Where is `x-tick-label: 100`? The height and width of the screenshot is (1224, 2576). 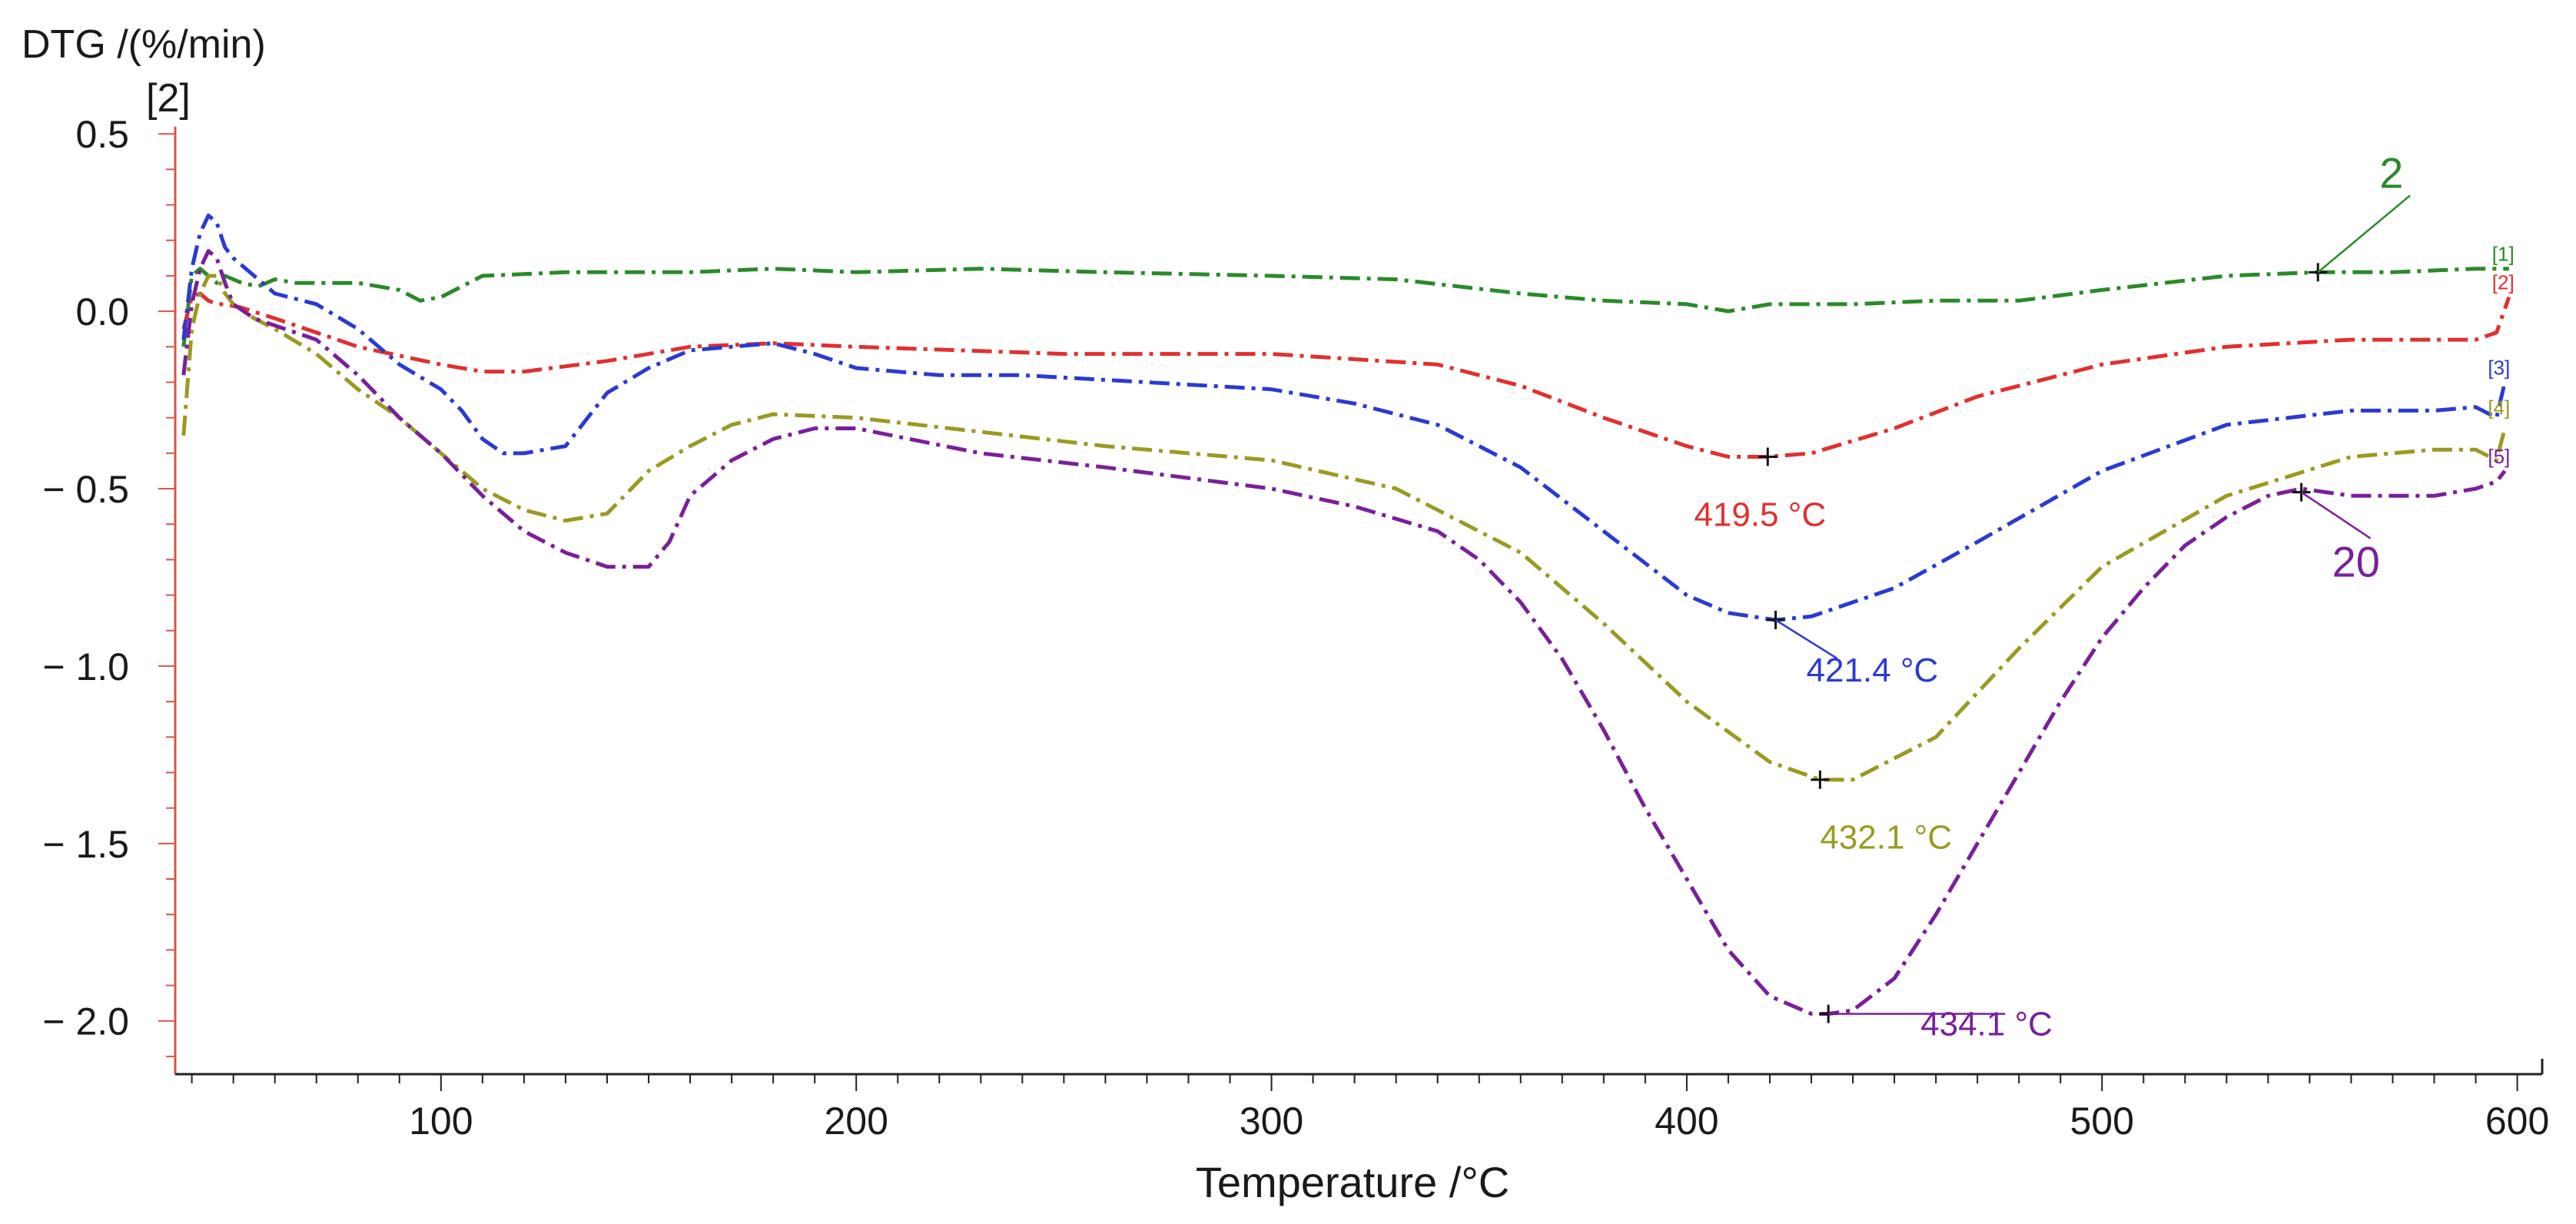 x-tick-label: 100 is located at coordinates (441, 1121).